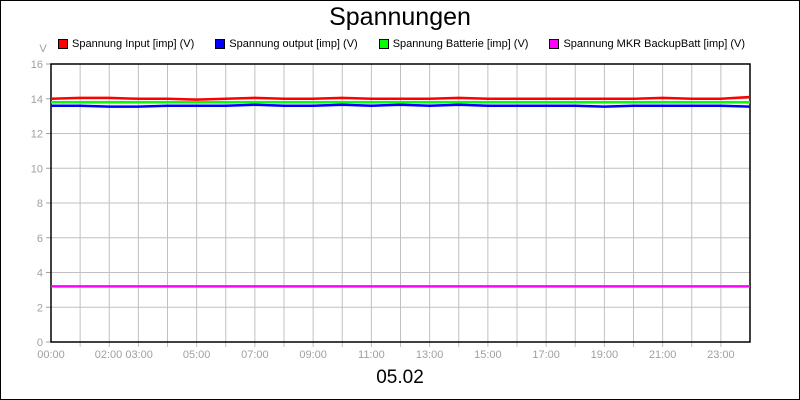 Image resolution: width=800 pixels, height=400 pixels. I want to click on legend-label: Spannung output [imp] (V), so click(293, 44).